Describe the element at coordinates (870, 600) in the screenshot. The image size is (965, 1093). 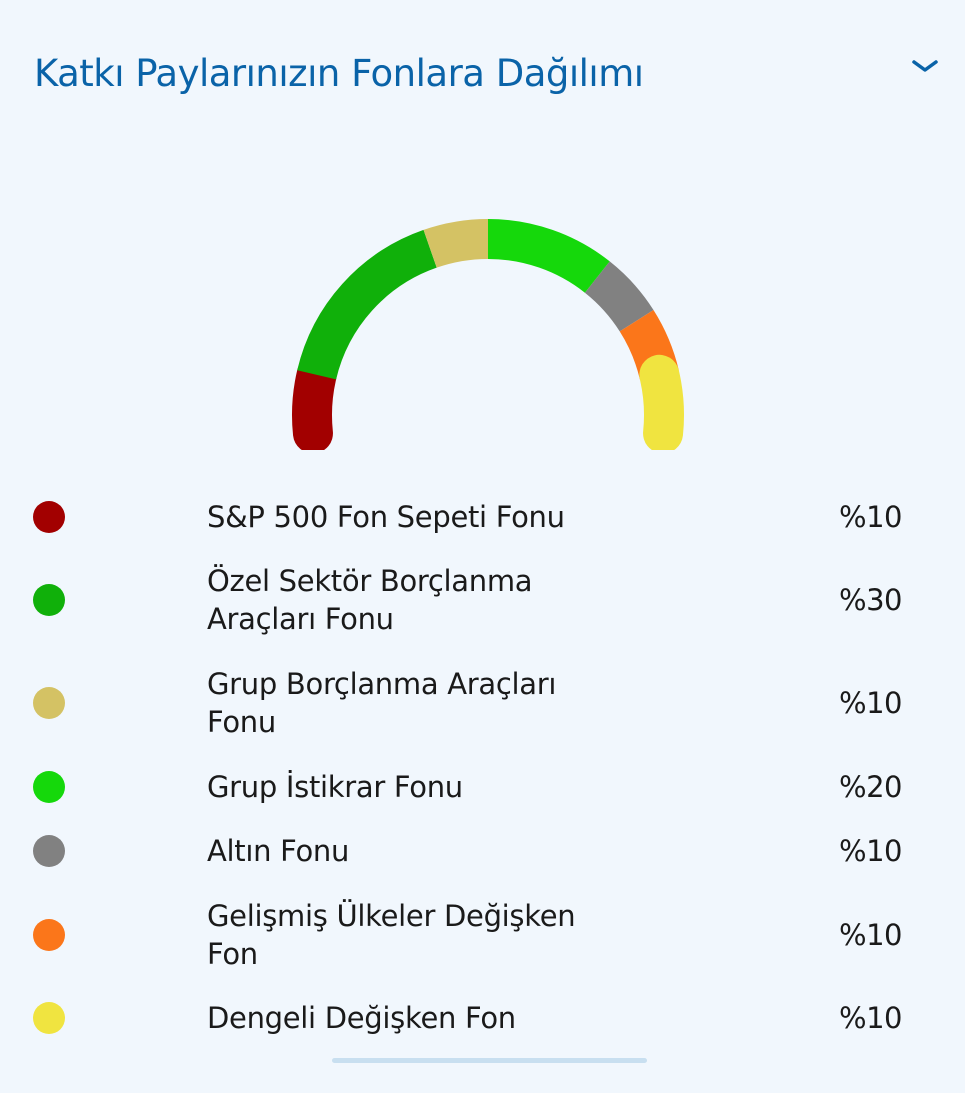
I see `fund-percentage: %30` at that location.